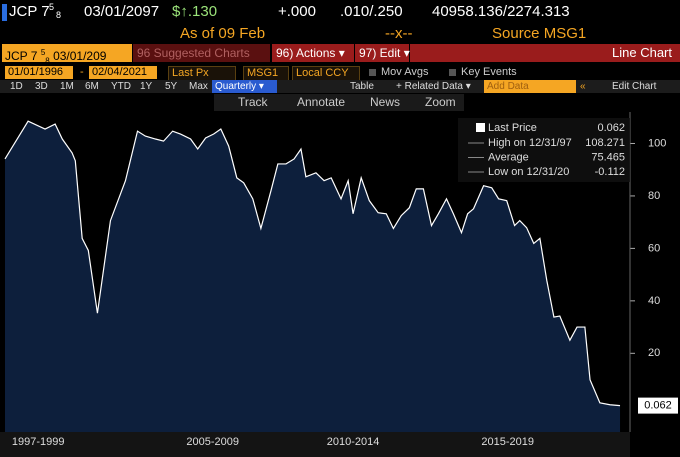 The image size is (680, 457). What do you see at coordinates (501, 11) in the screenshot?
I see `size: 40958.136/2274.313` at bounding box center [501, 11].